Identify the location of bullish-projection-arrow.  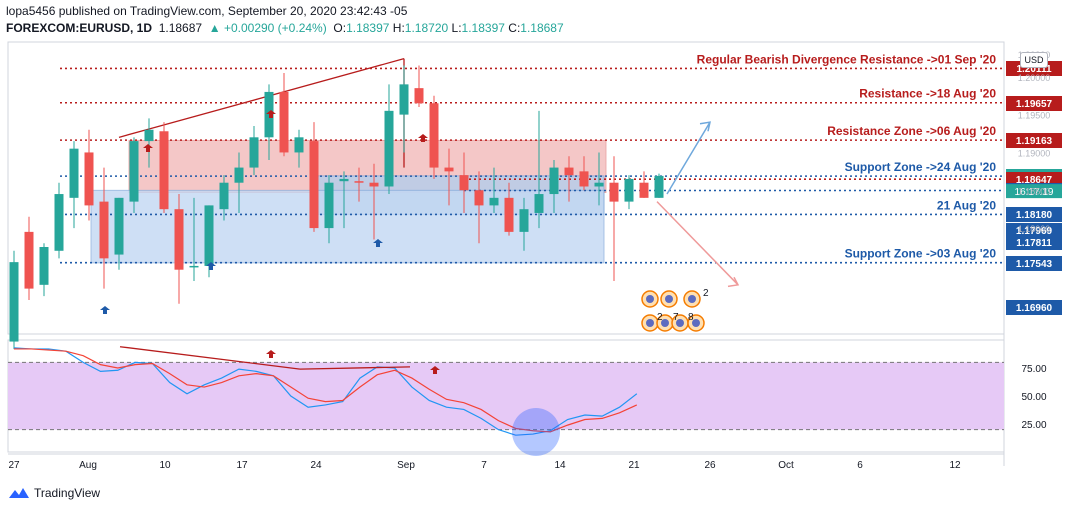
(688, 158).